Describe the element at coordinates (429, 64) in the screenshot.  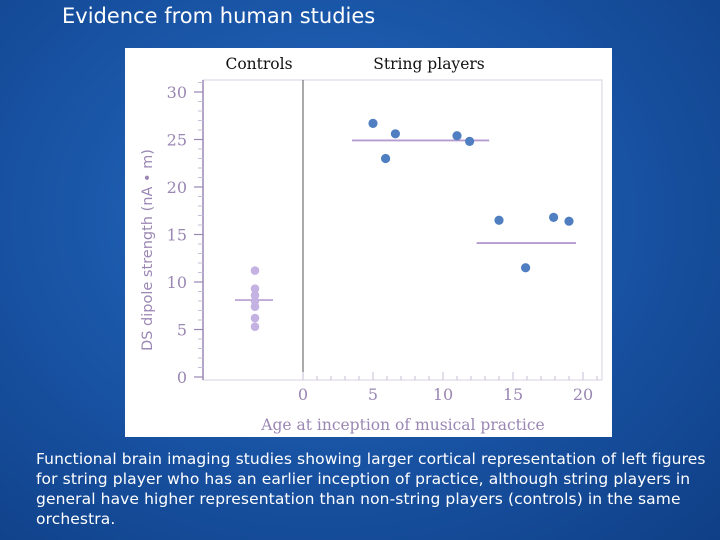
I see `group-label-string-players: String players` at that location.